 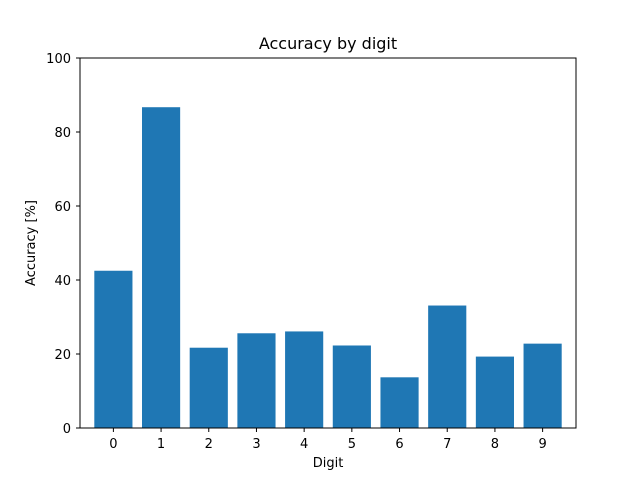 I want to click on x-tick-label: 2, so click(x=209, y=444).